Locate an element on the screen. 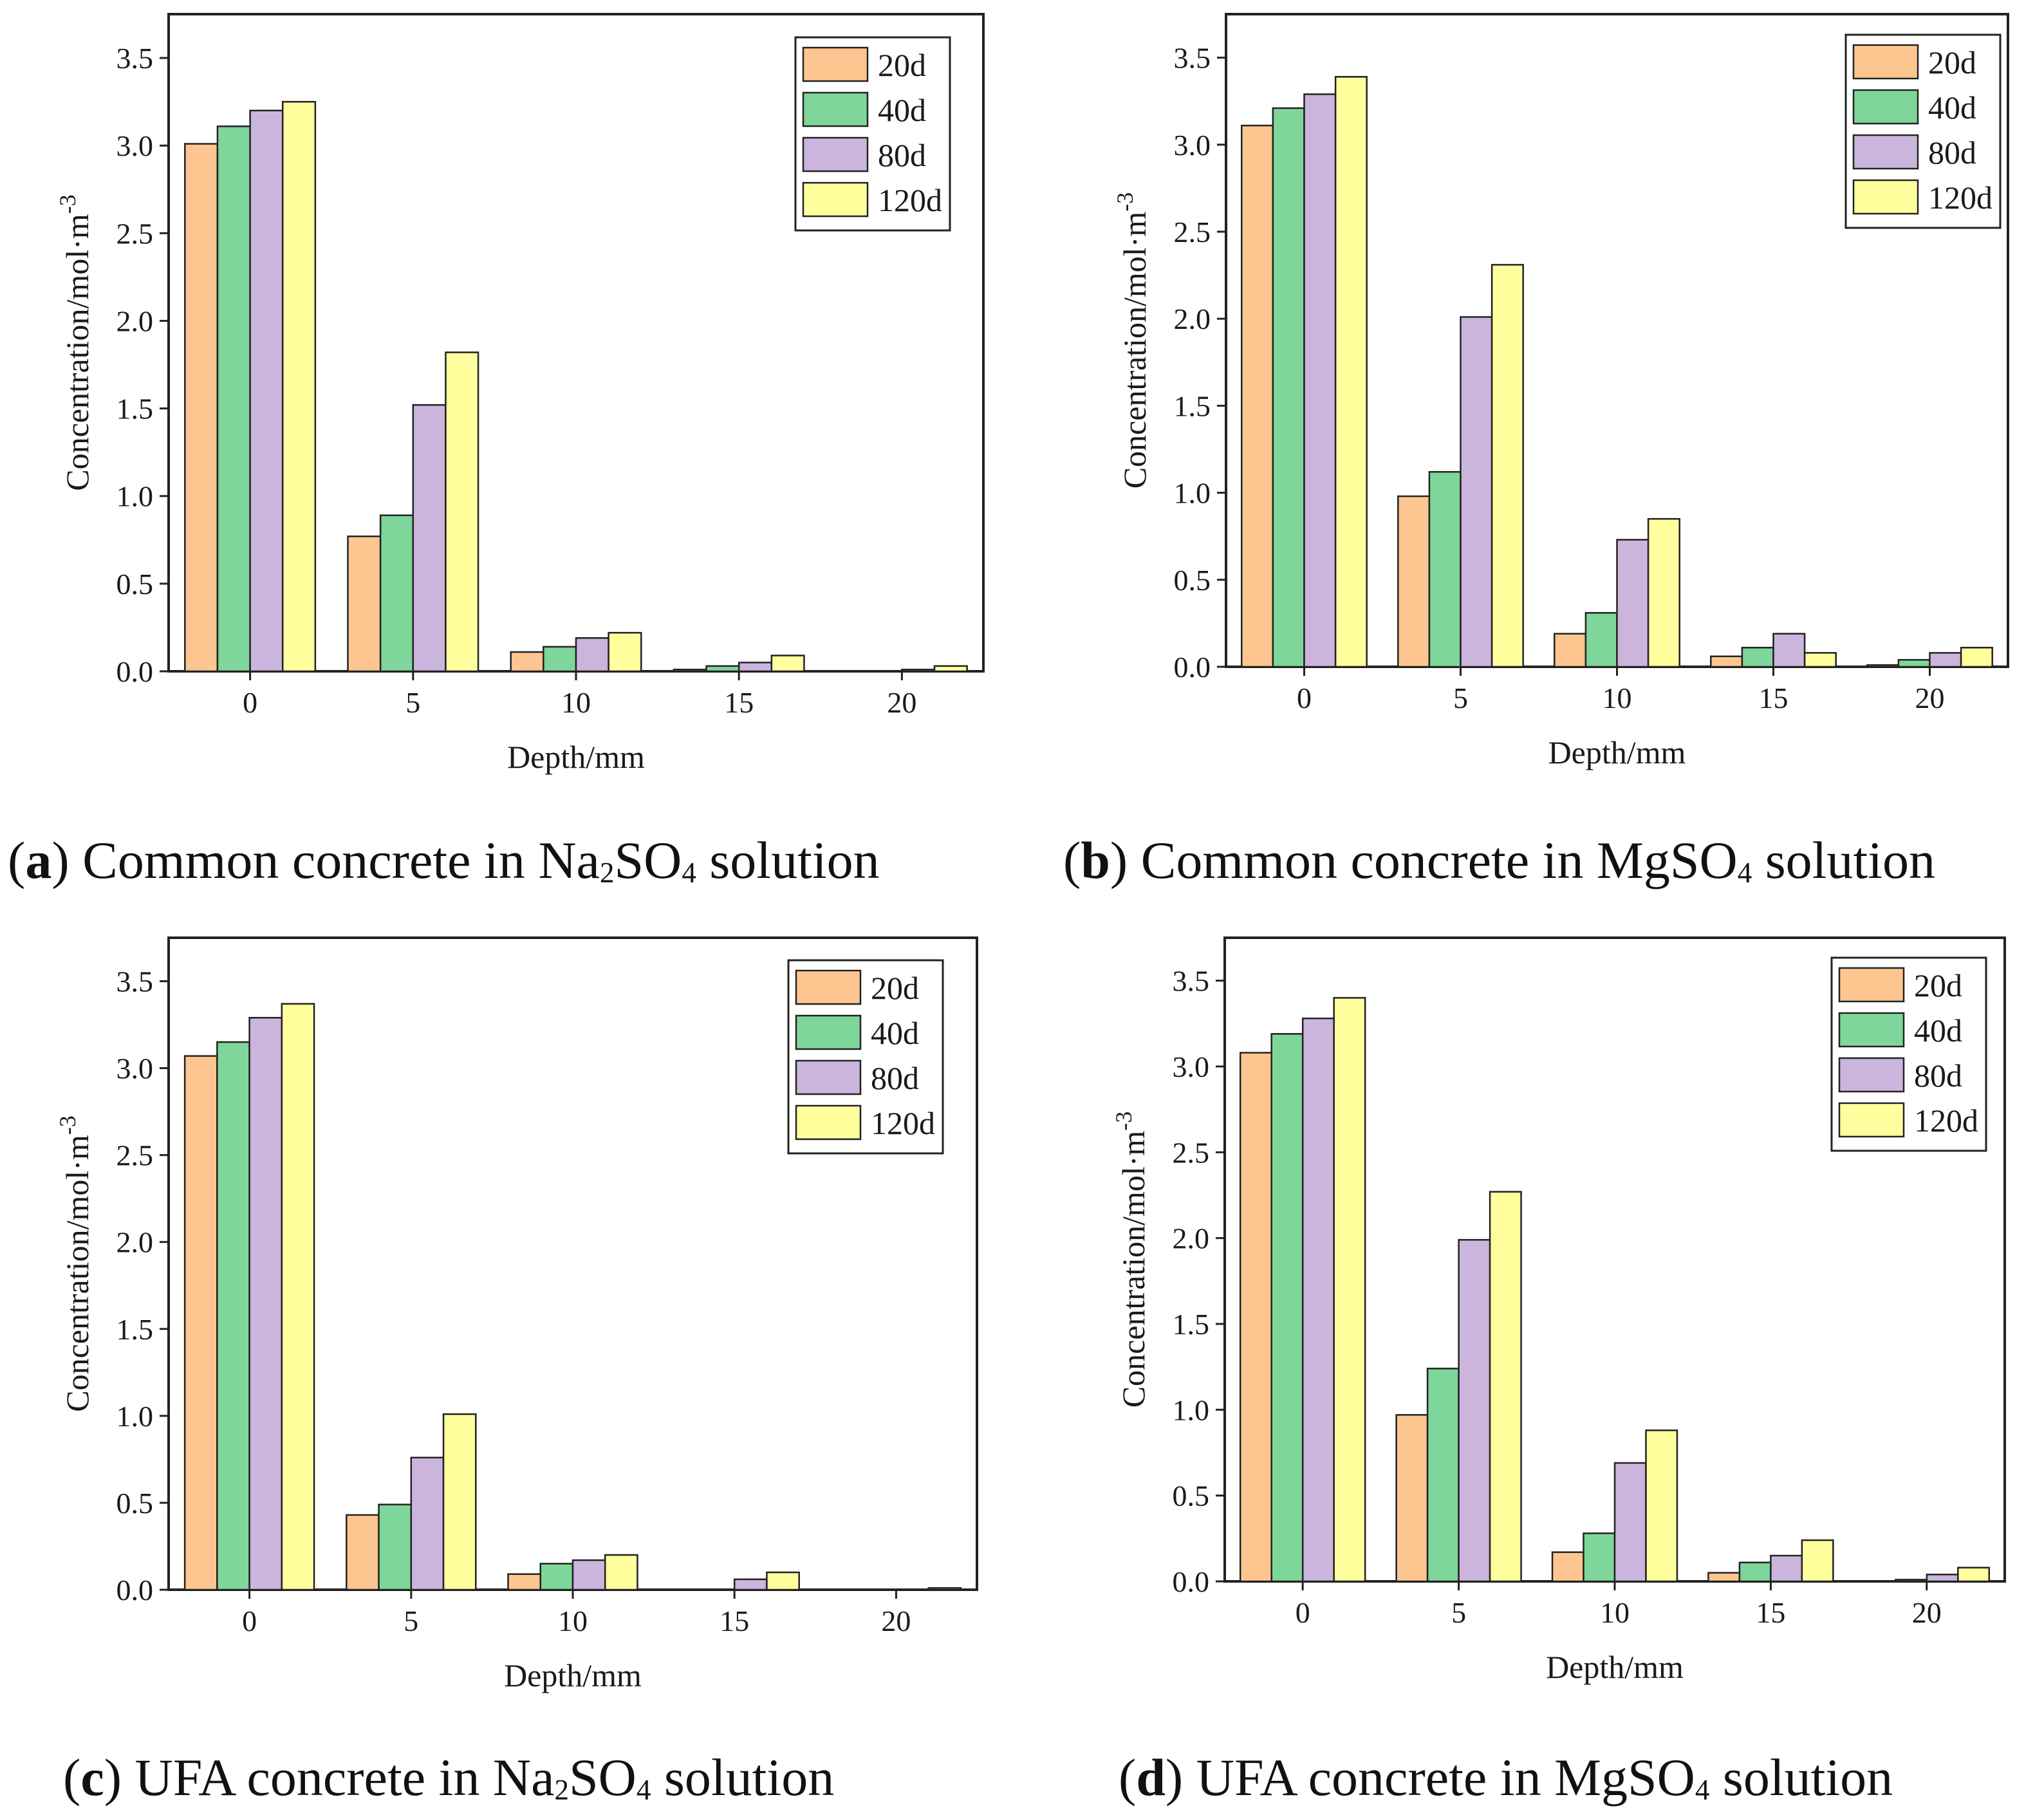 This screenshot has width=2044, height=1815. y-tick-label: 2.5 is located at coordinates (1192, 232).